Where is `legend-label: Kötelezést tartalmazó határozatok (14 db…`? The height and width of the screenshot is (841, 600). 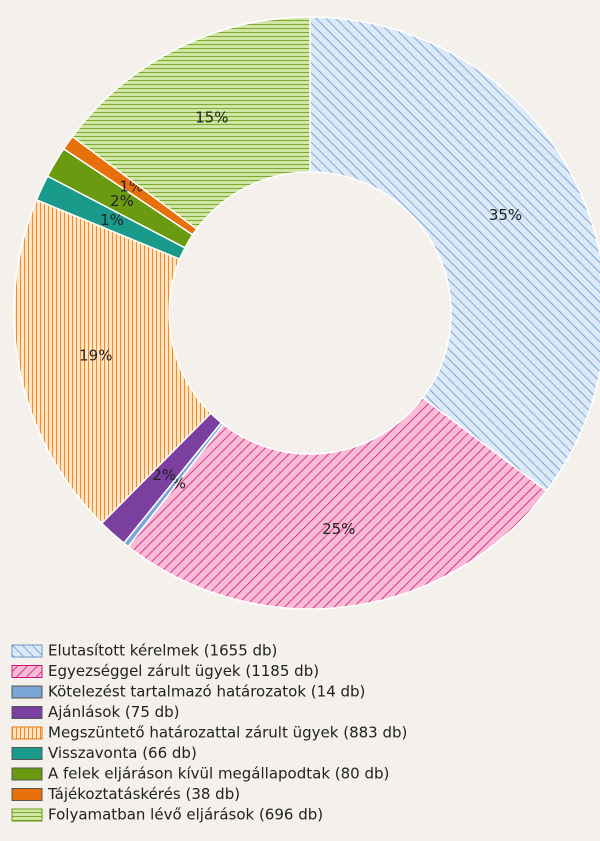 legend-label: Kötelezést tartalmazó határozatok (14 db… is located at coordinates (206, 692).